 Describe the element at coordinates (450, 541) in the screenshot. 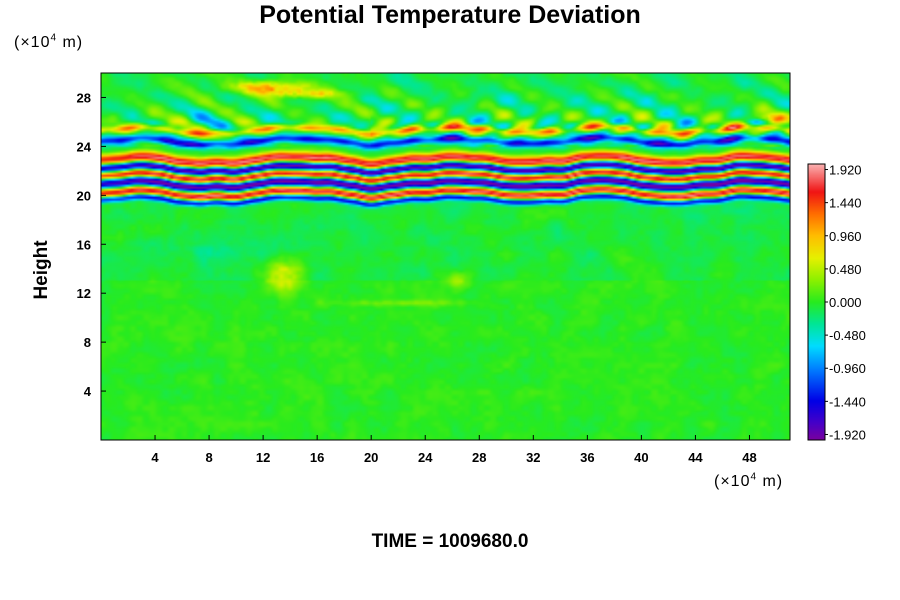

I see `time-label: TIME = 1009680.0` at that location.